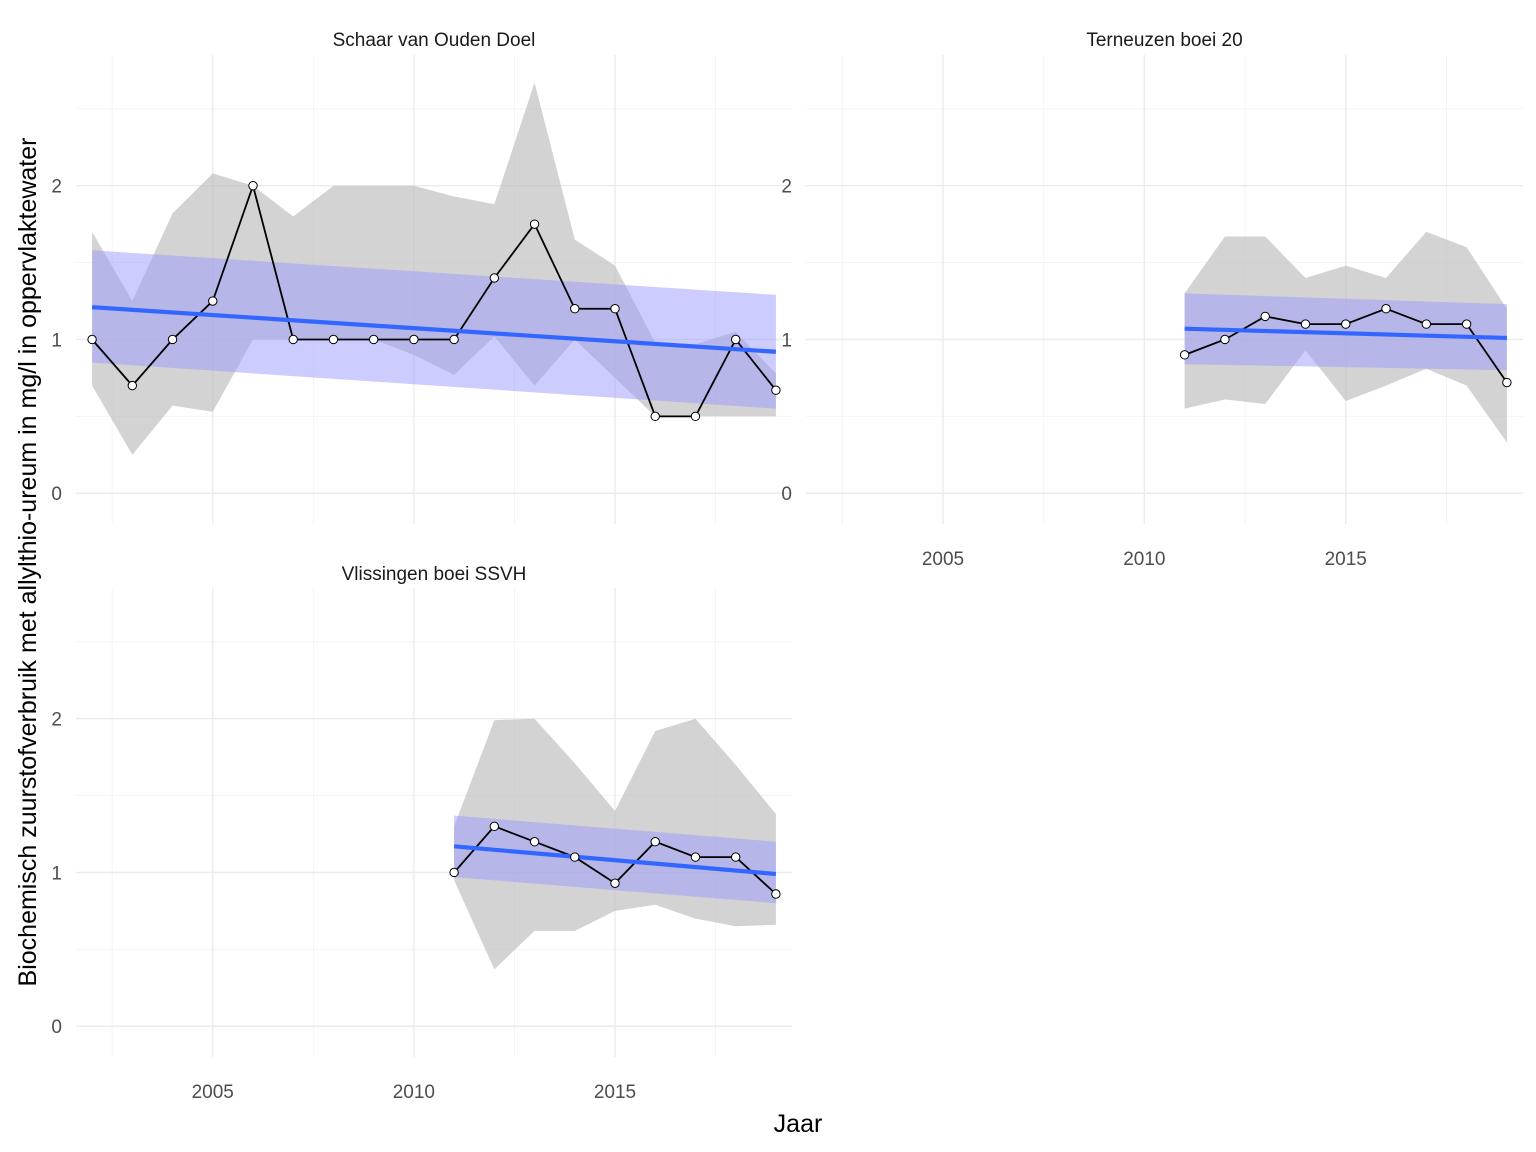  What do you see at coordinates (1164, 40) in the screenshot?
I see `panel-title: Terneuzen boei 20` at bounding box center [1164, 40].